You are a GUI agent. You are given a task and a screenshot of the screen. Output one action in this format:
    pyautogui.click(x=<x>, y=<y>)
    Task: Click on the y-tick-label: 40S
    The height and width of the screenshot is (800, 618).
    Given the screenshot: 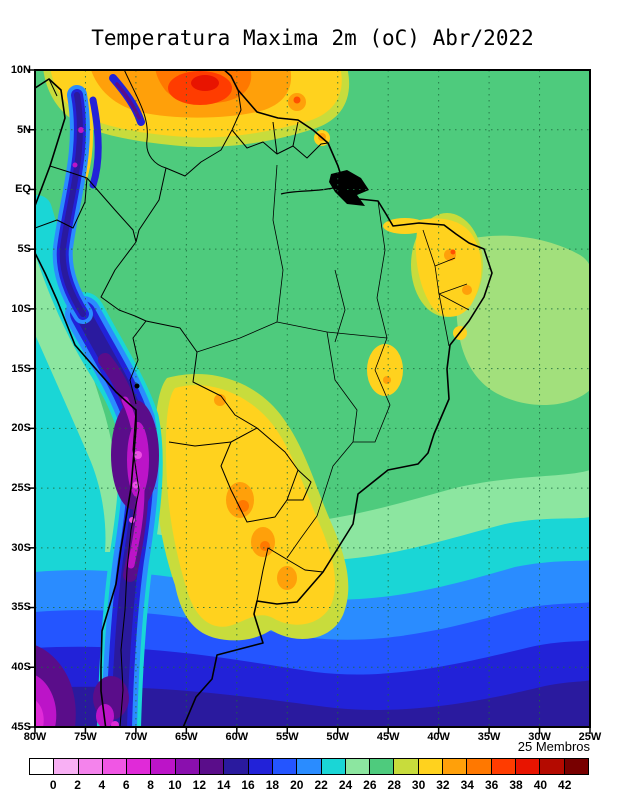 What is the action you would take?
    pyautogui.click(x=21, y=667)
    